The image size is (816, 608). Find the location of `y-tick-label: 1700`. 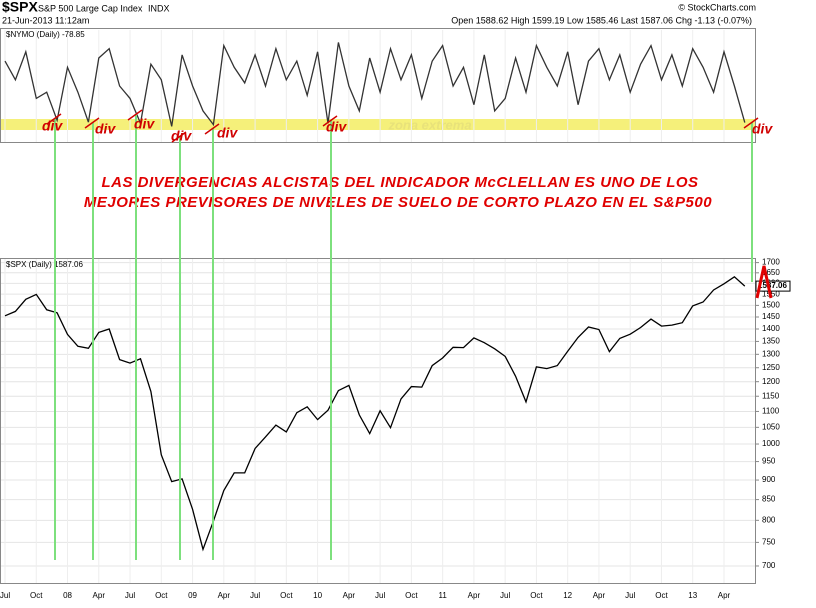

y-tick-label: 1700 is located at coordinates (771, 262).